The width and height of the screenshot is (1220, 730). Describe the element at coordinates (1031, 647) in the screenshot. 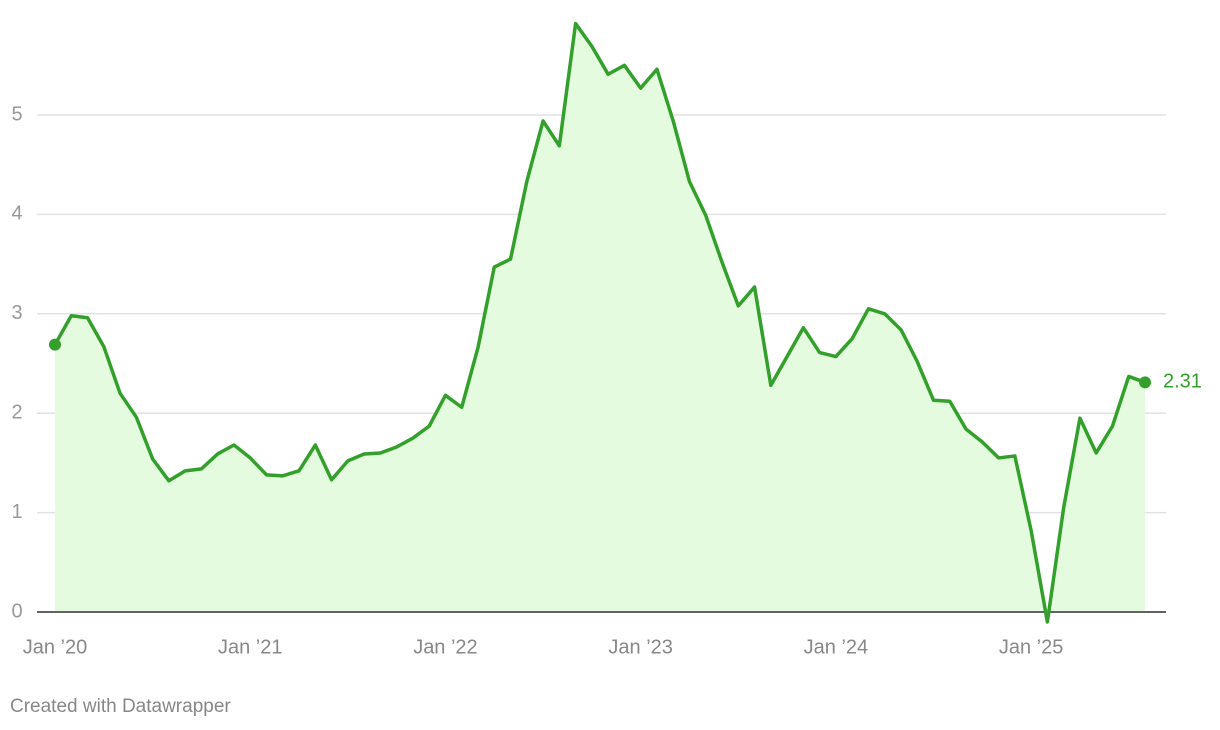

I see `x-tick-label: Jan ’25` at that location.